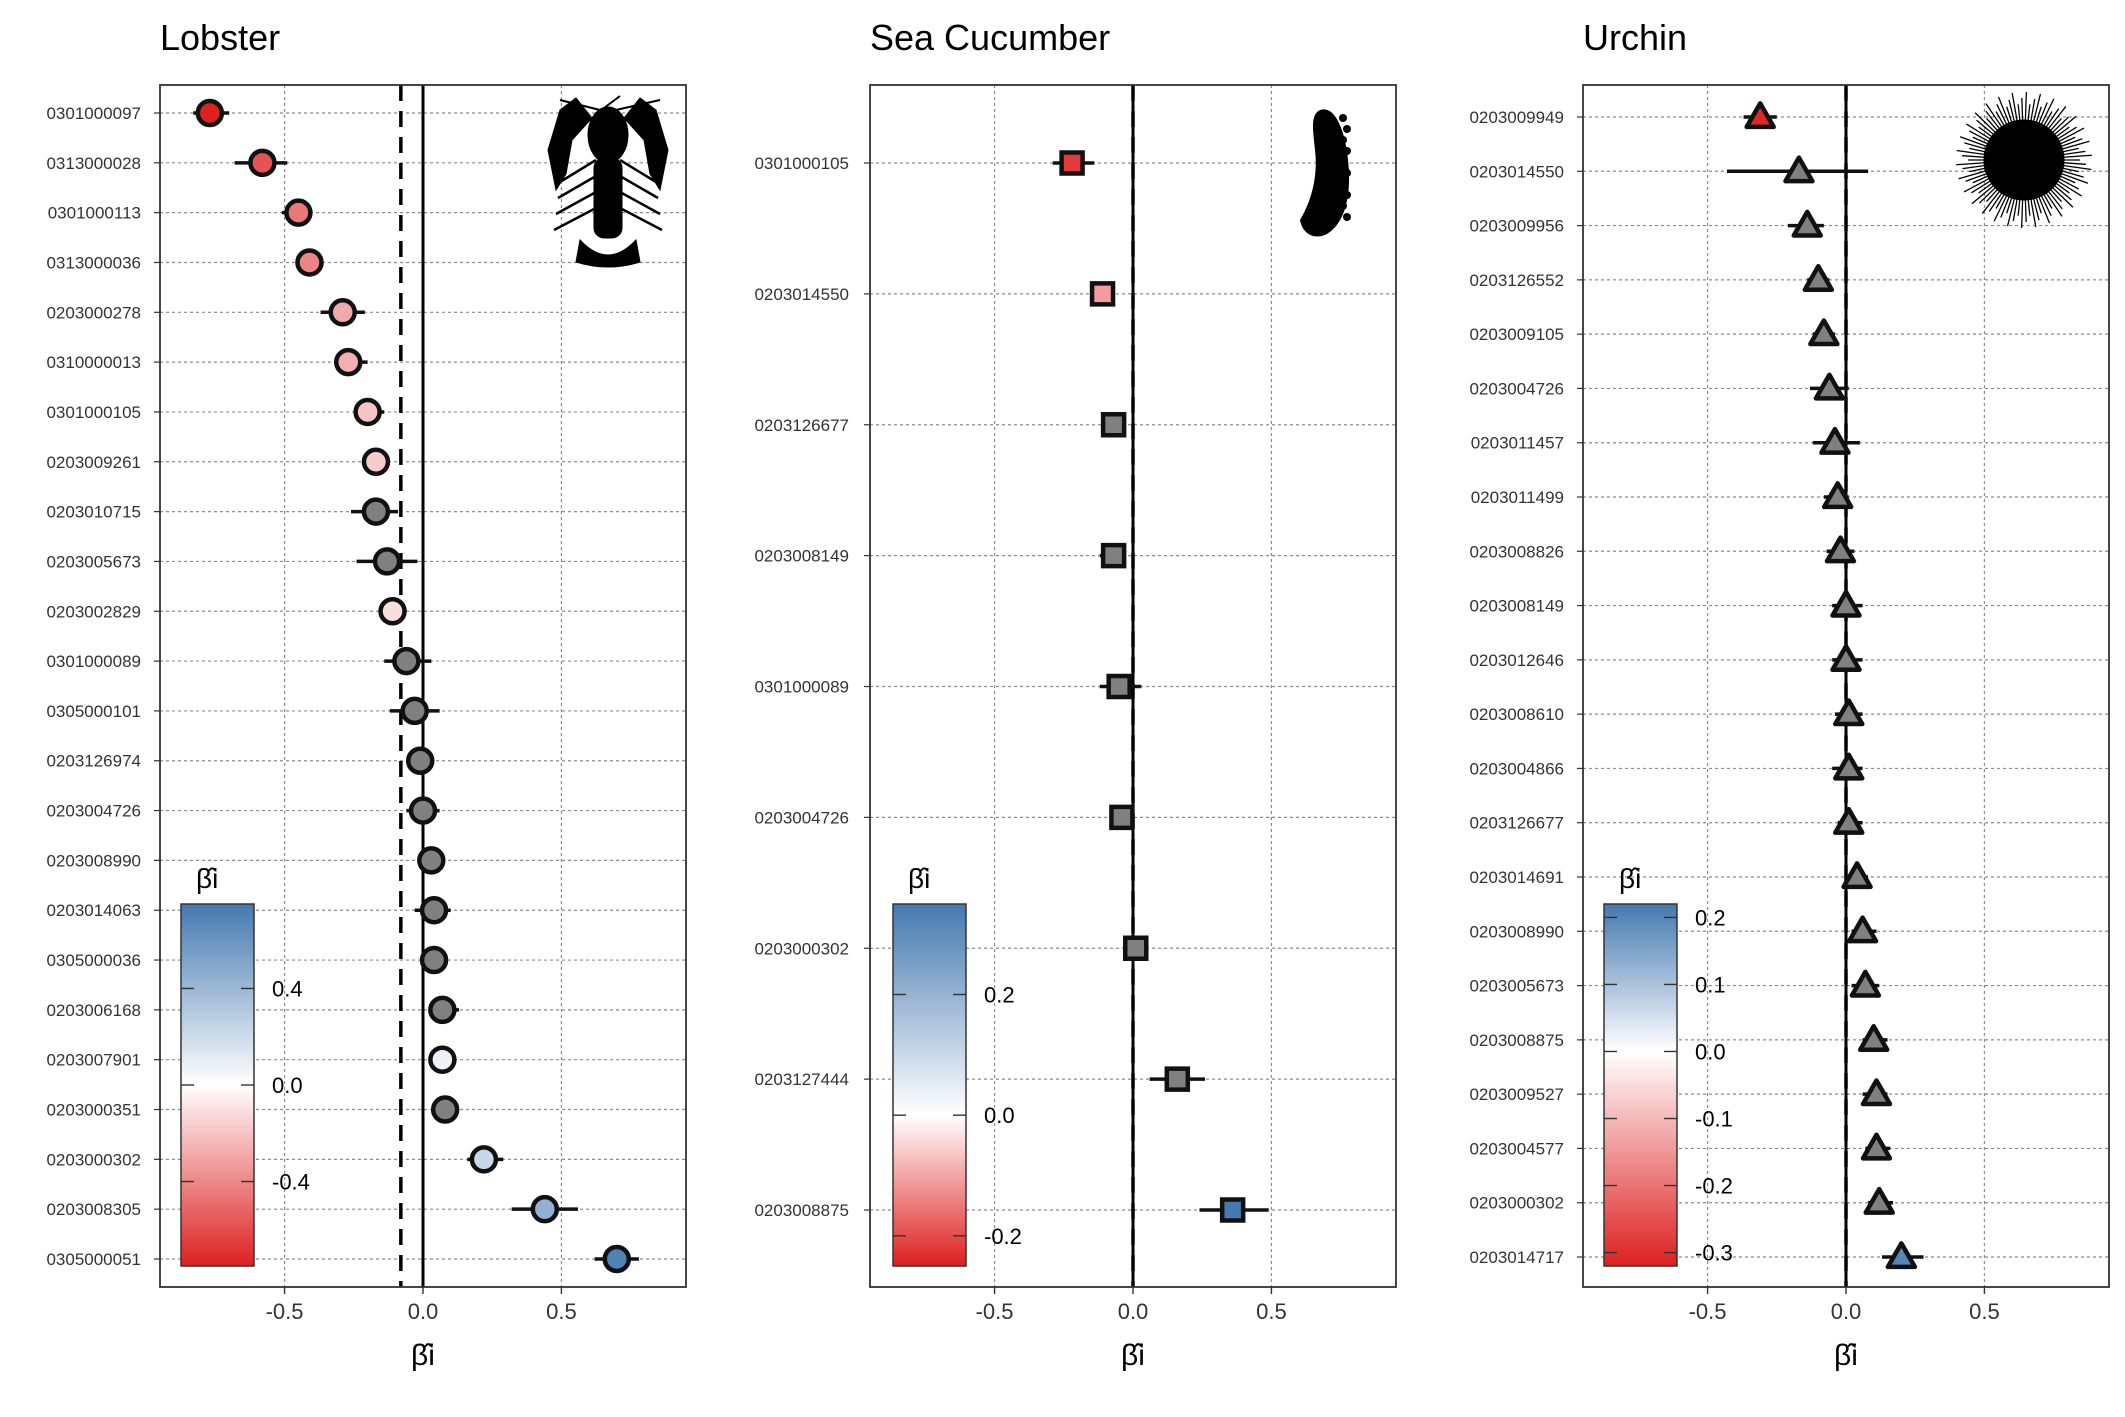 This screenshot has height=1417, width=2125. I want to click on y-tick-label: 0305000036, so click(93, 960).